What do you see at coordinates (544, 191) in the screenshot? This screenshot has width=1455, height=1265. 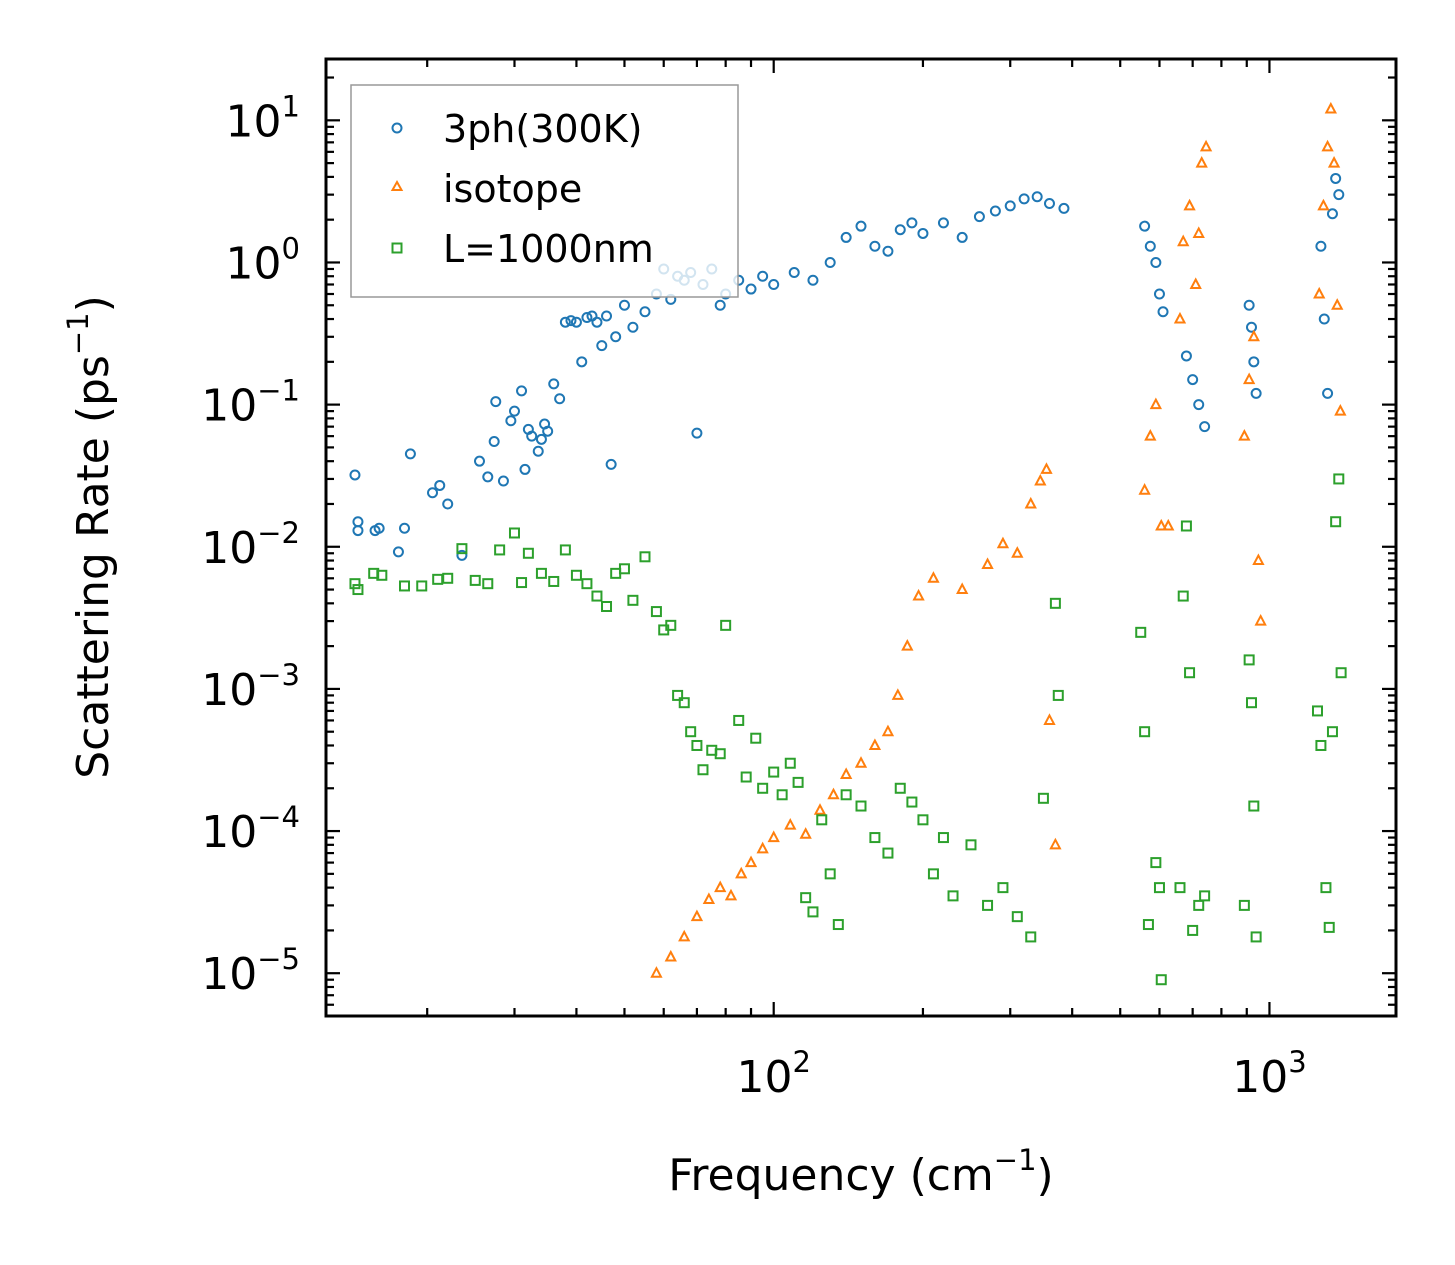 I see `legend-box` at bounding box center [544, 191].